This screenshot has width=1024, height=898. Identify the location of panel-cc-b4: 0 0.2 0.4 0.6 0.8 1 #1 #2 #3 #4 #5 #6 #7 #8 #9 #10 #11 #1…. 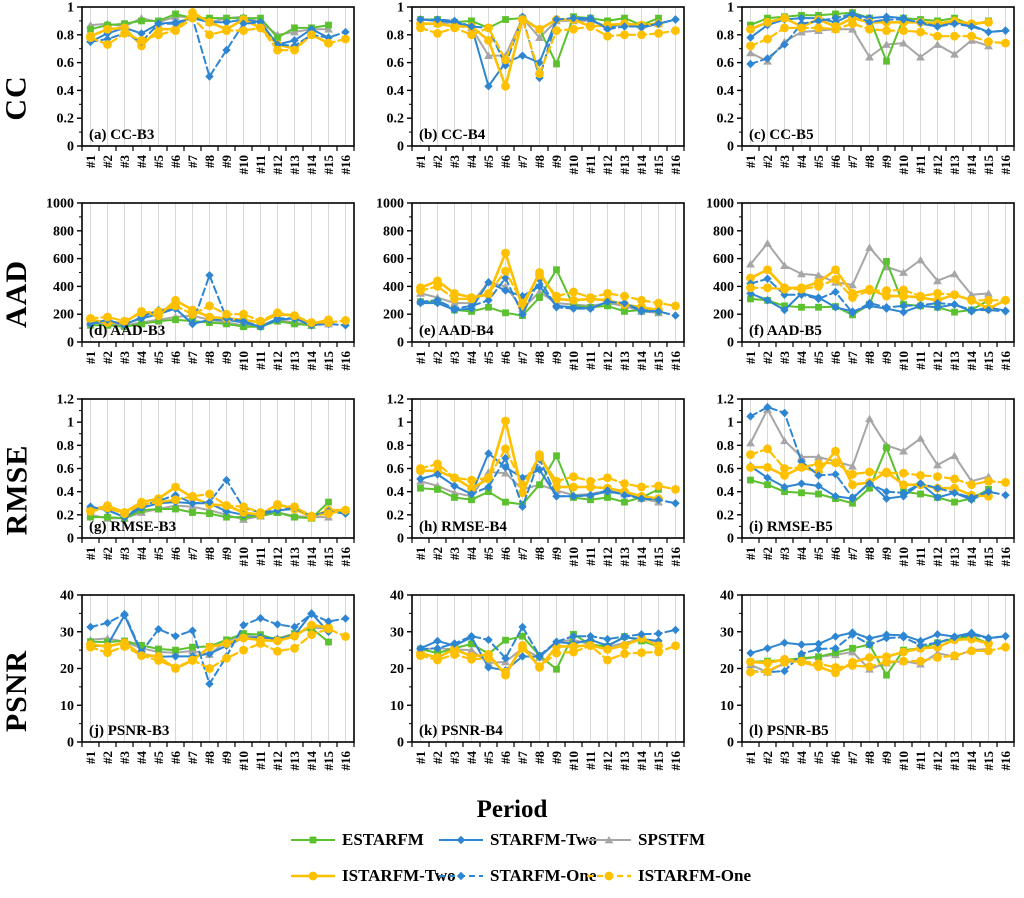
(529, 98).